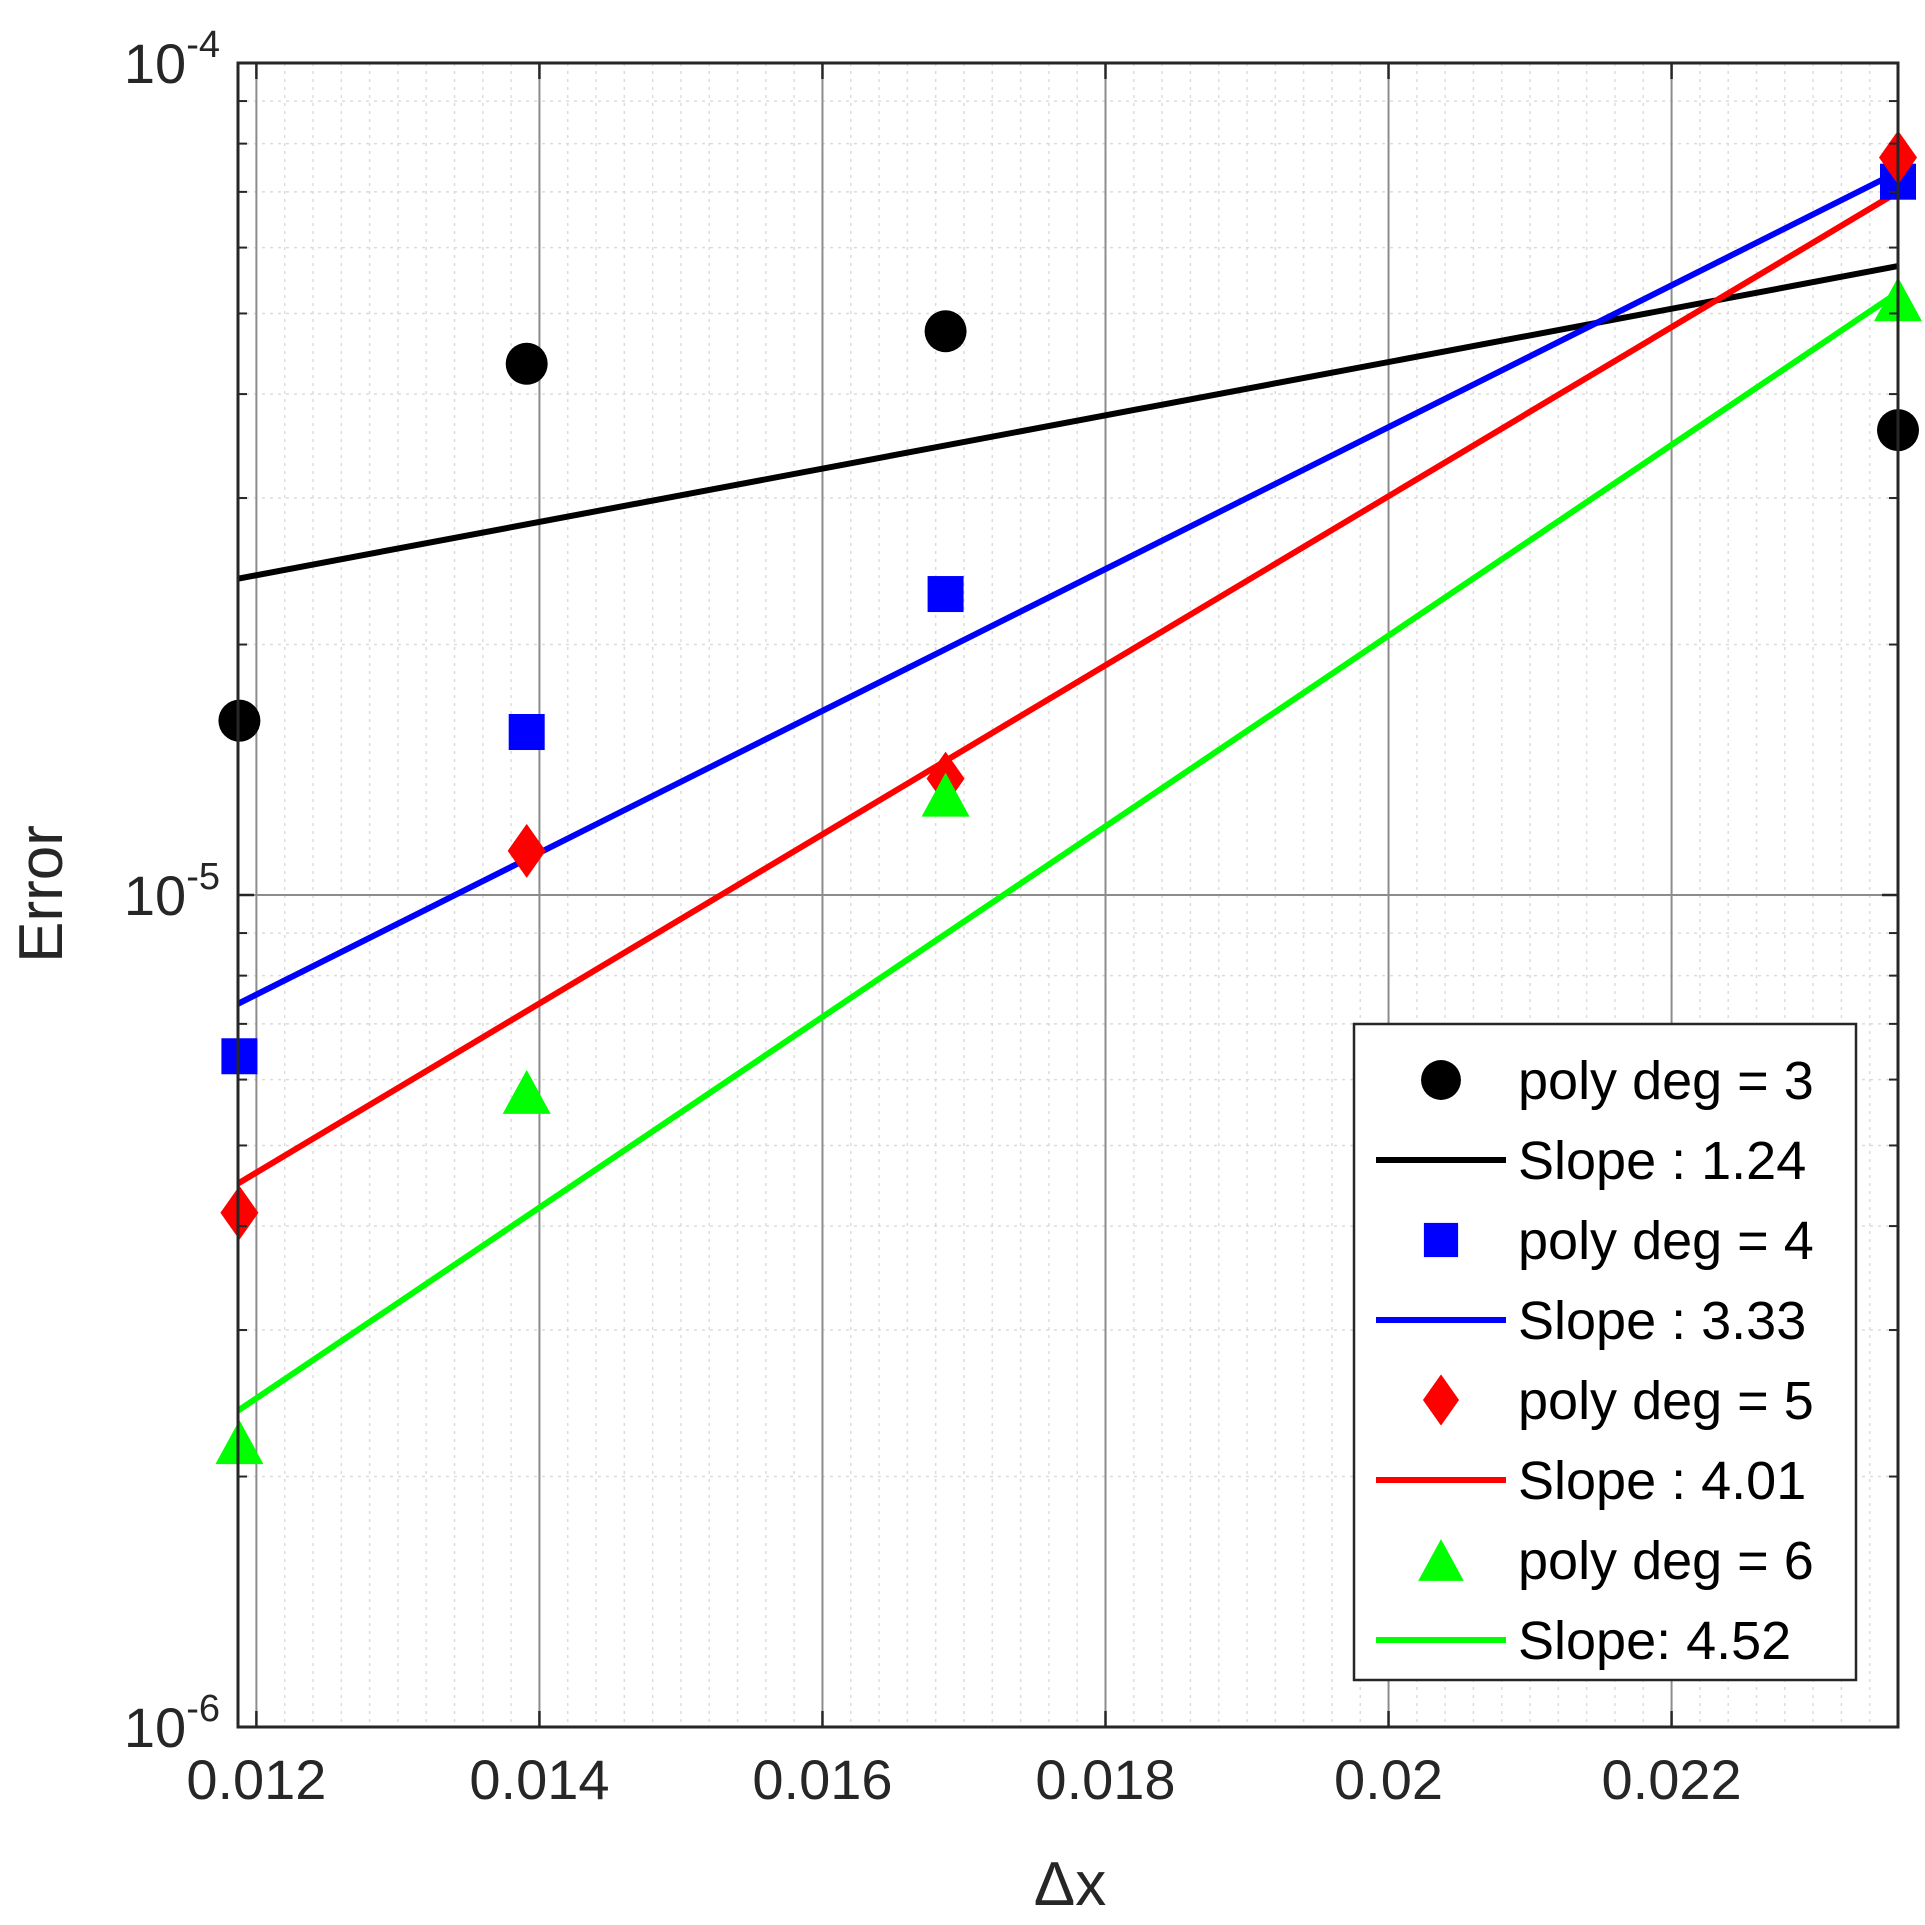 The height and width of the screenshot is (1925, 1925). Describe the element at coordinates (1662, 1161) in the screenshot. I see `legend-entry-label: Slope : 1.24` at that location.